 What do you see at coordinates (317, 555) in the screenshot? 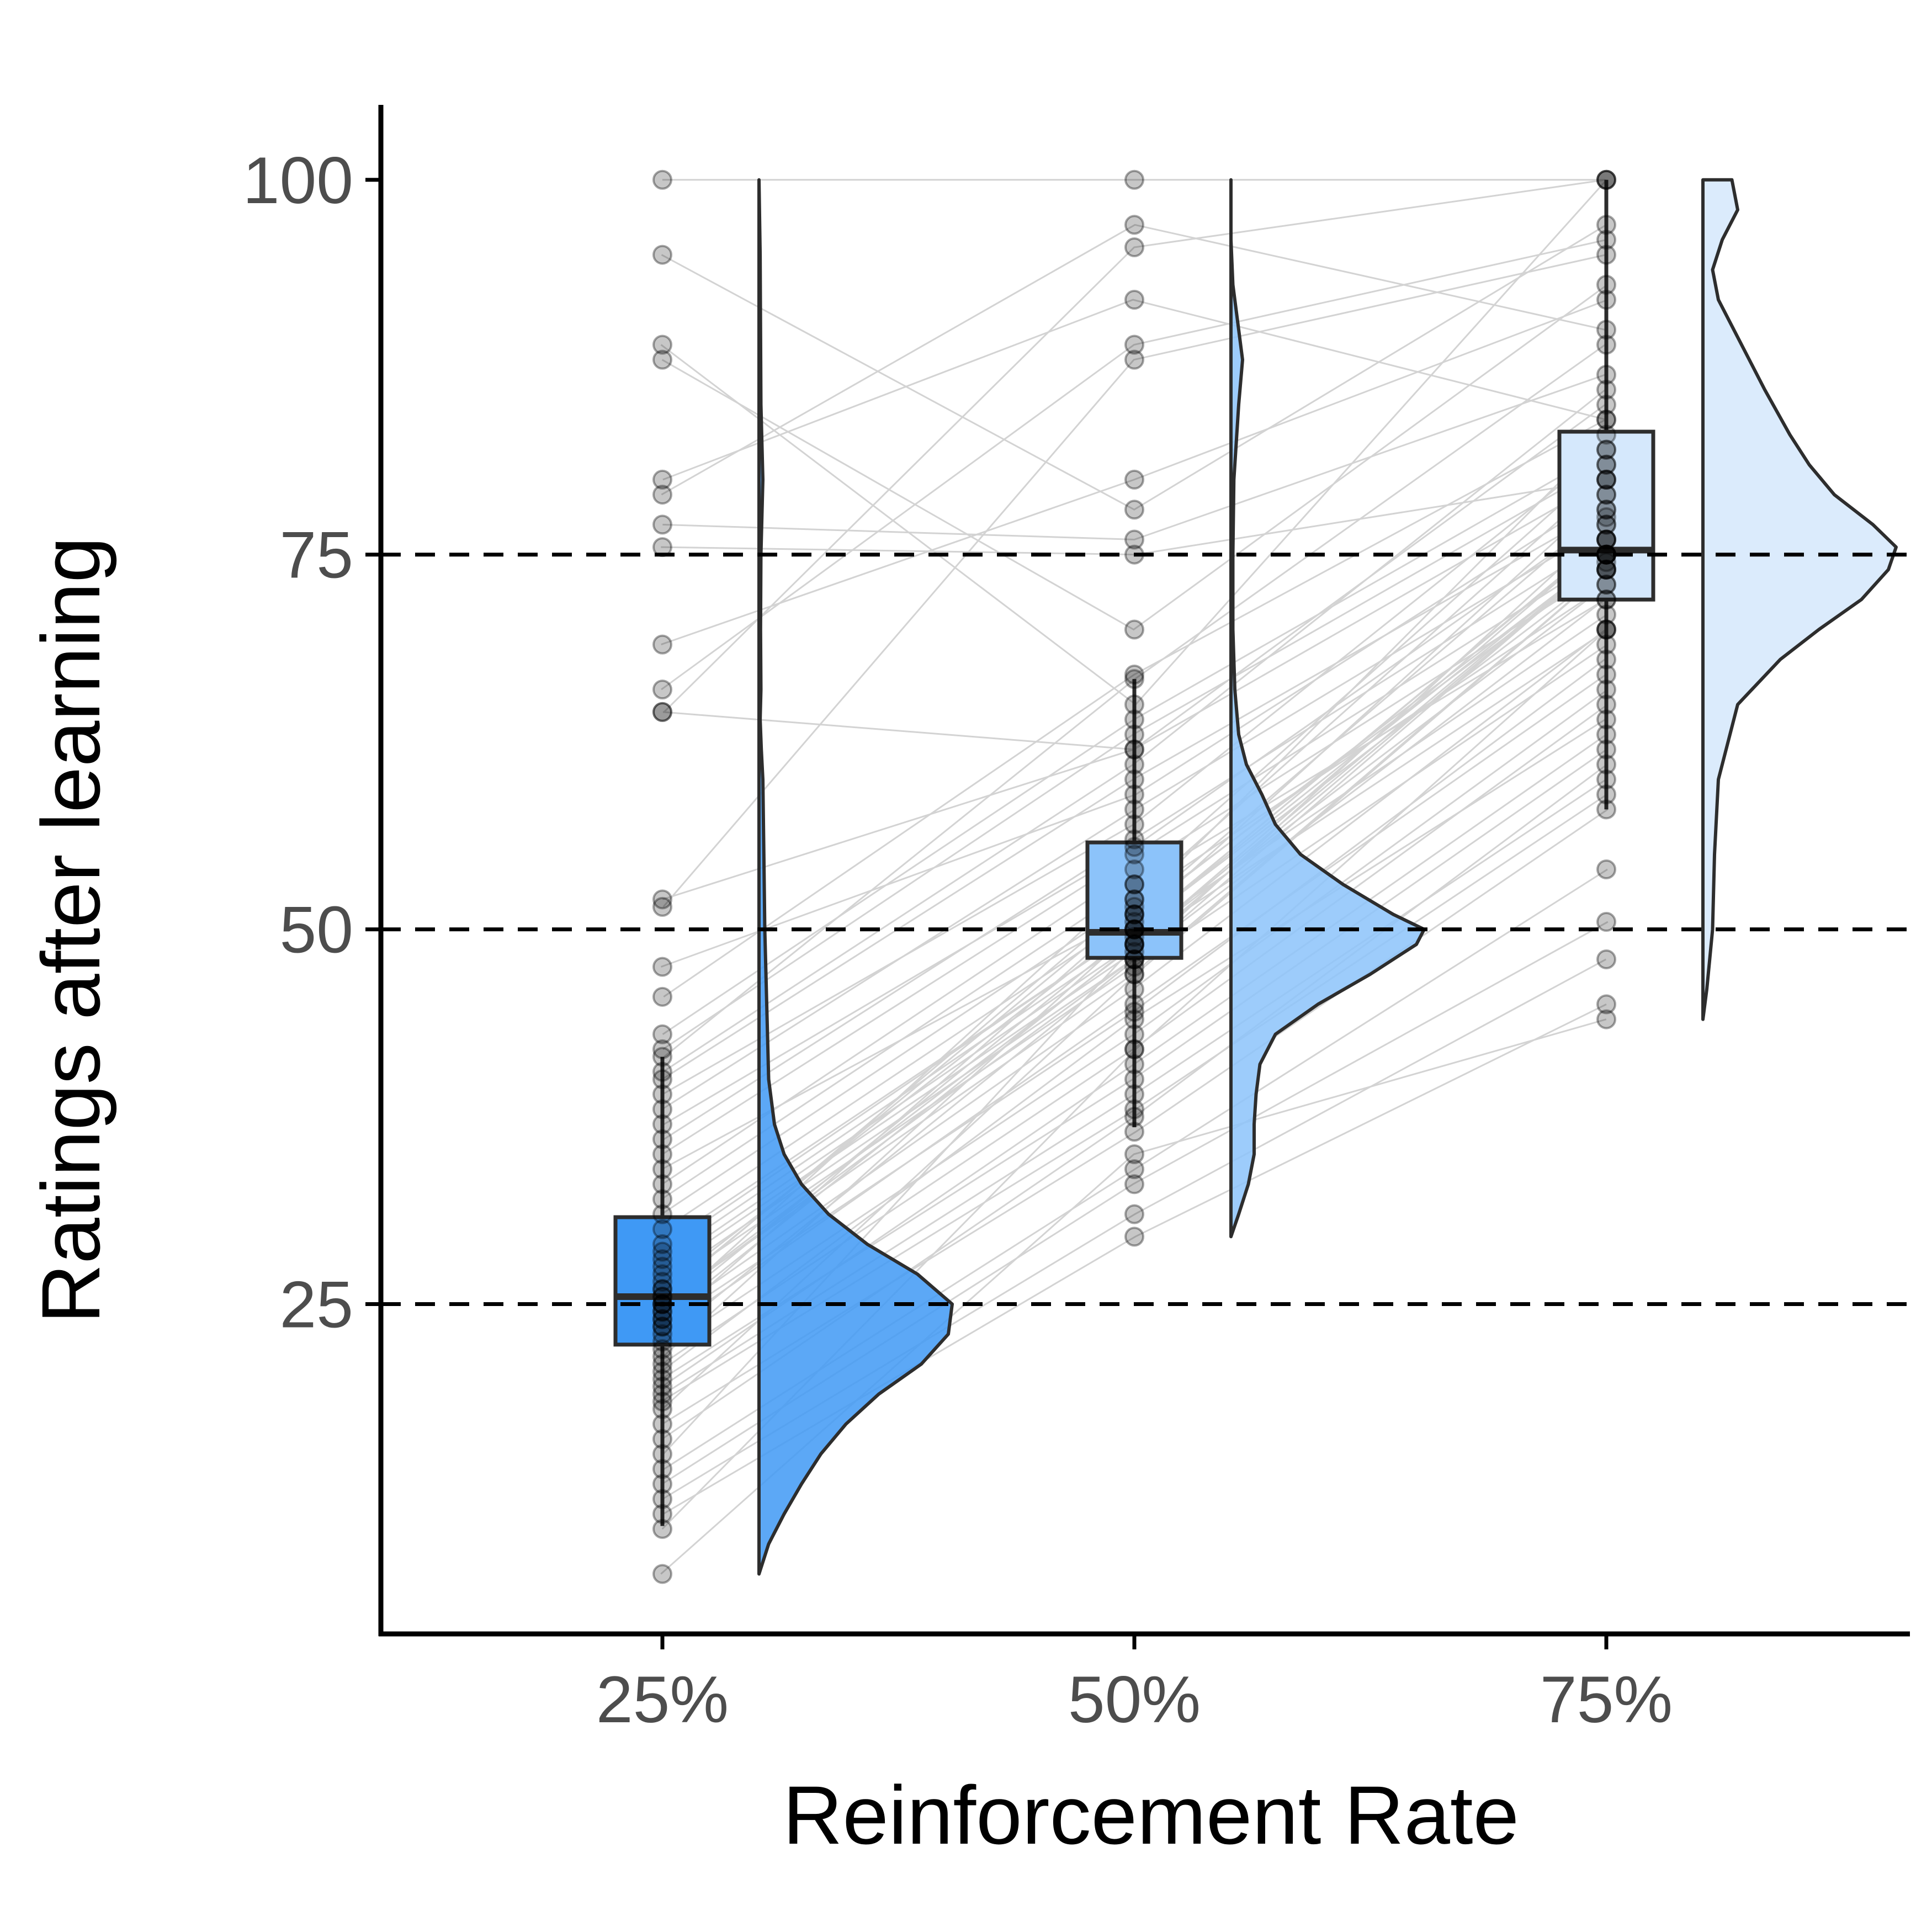
I see `y-tick-label: 75` at bounding box center [317, 555].